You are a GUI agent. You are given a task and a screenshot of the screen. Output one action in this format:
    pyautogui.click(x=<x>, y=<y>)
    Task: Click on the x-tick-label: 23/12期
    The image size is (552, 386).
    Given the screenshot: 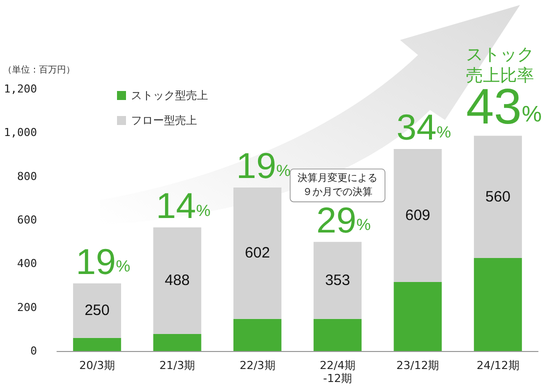 What is the action you would take?
    pyautogui.click(x=418, y=365)
    